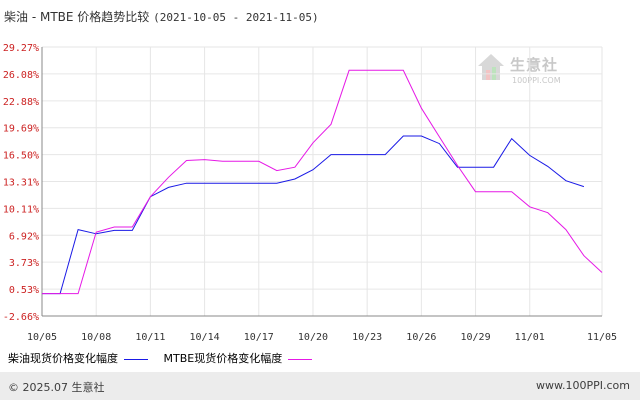 The height and width of the screenshot is (400, 640). I want to click on y-tick-label: 3.73%, so click(24, 263).